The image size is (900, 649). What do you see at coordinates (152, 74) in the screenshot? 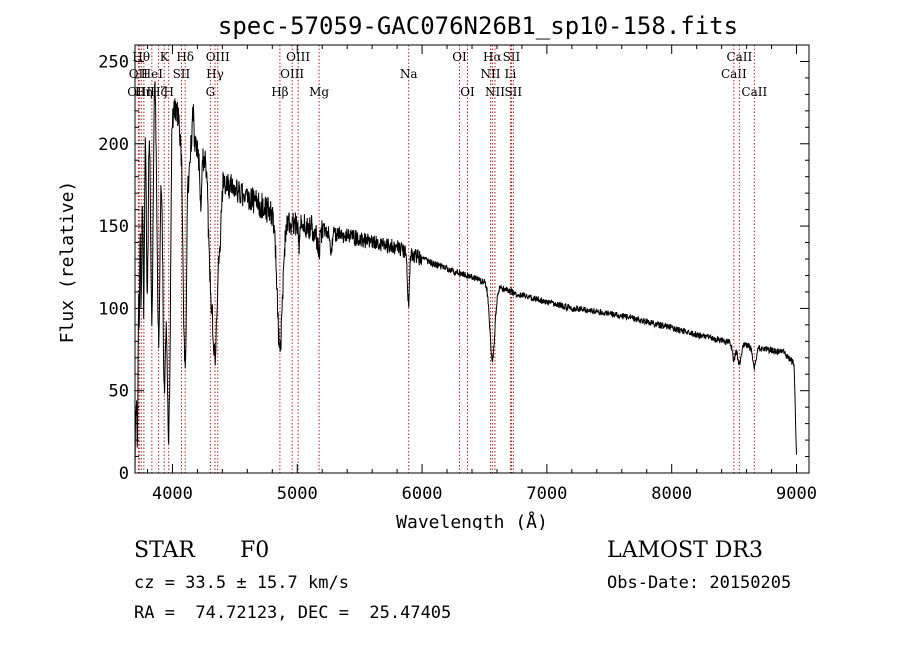
I see `line-marker-label: HeI` at bounding box center [152, 74].